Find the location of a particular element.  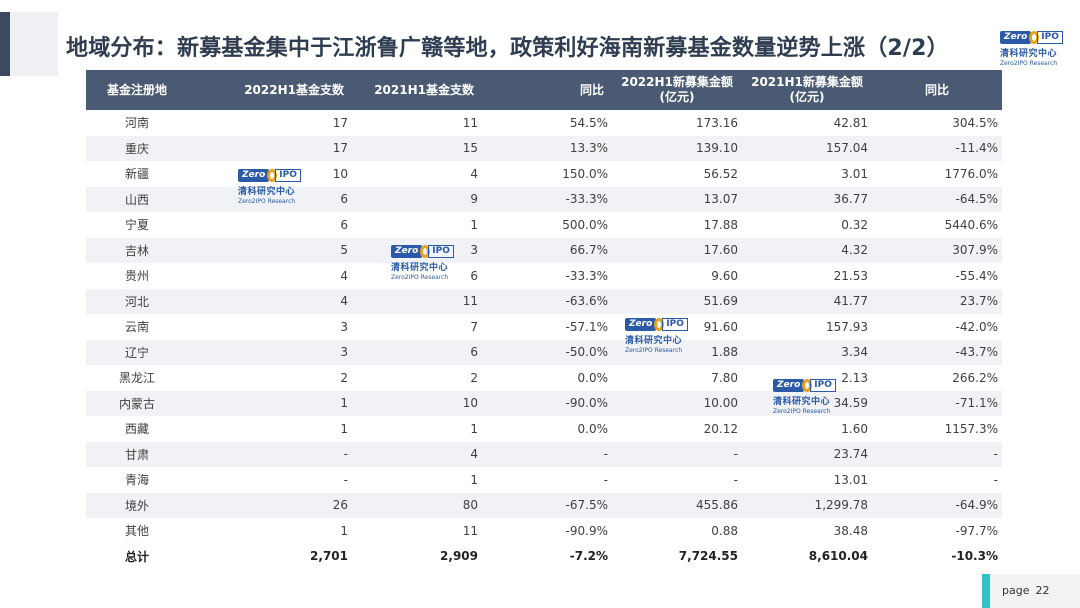

page-label: page is located at coordinates (1016, 590).